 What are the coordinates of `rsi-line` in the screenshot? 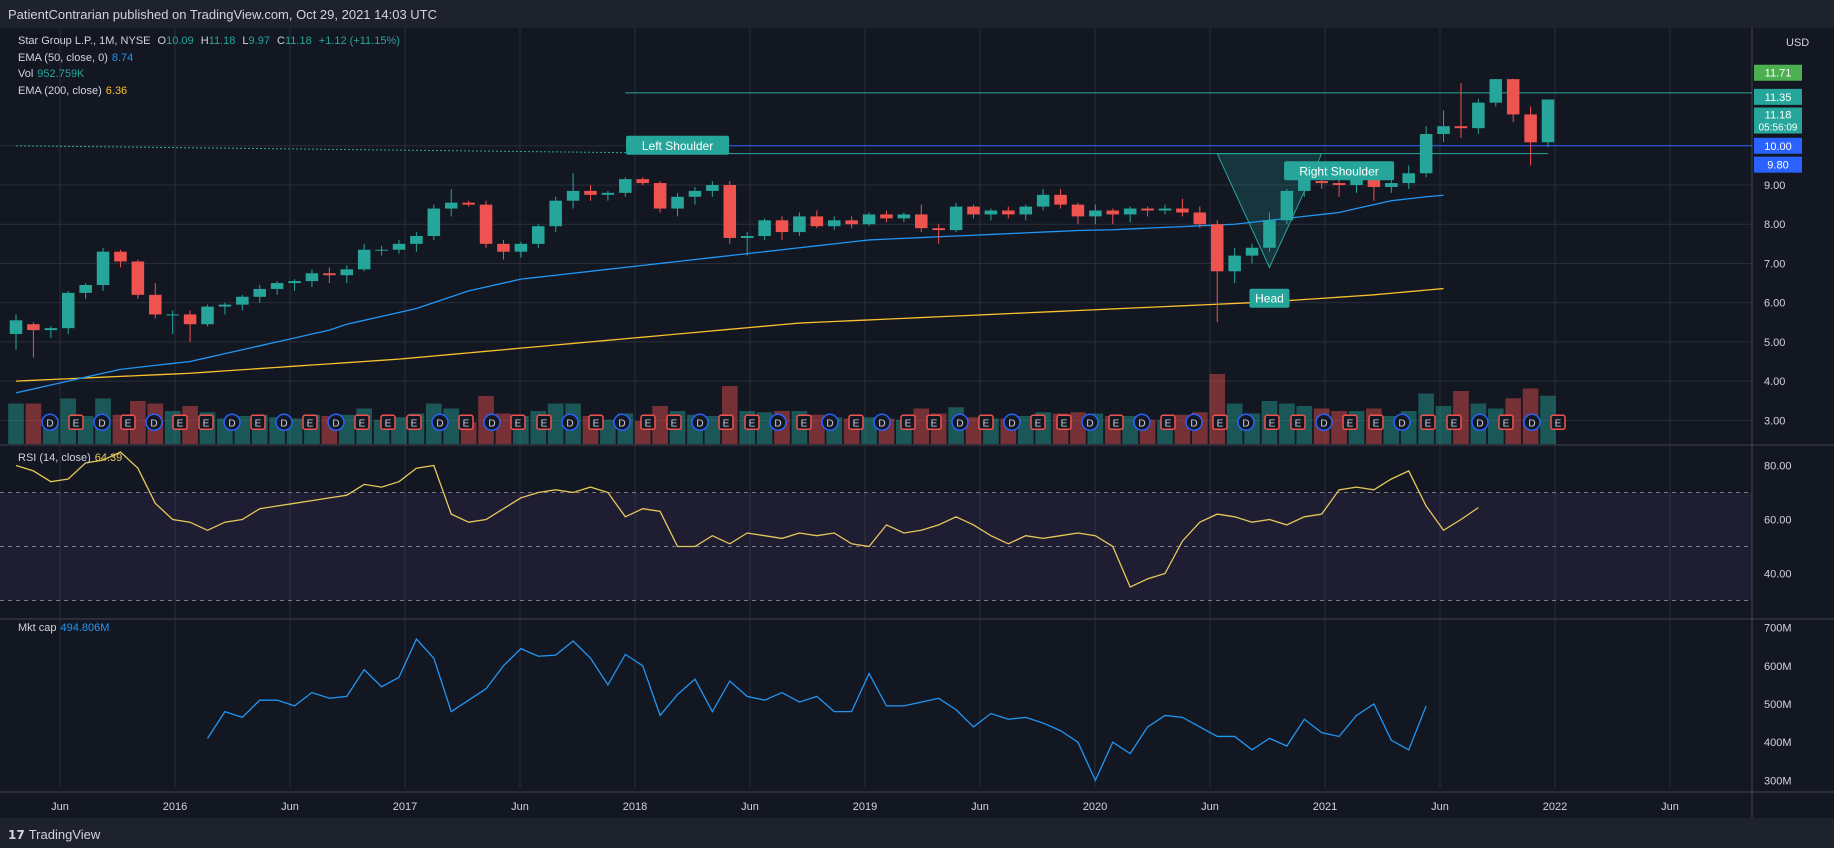 It's located at (747, 519).